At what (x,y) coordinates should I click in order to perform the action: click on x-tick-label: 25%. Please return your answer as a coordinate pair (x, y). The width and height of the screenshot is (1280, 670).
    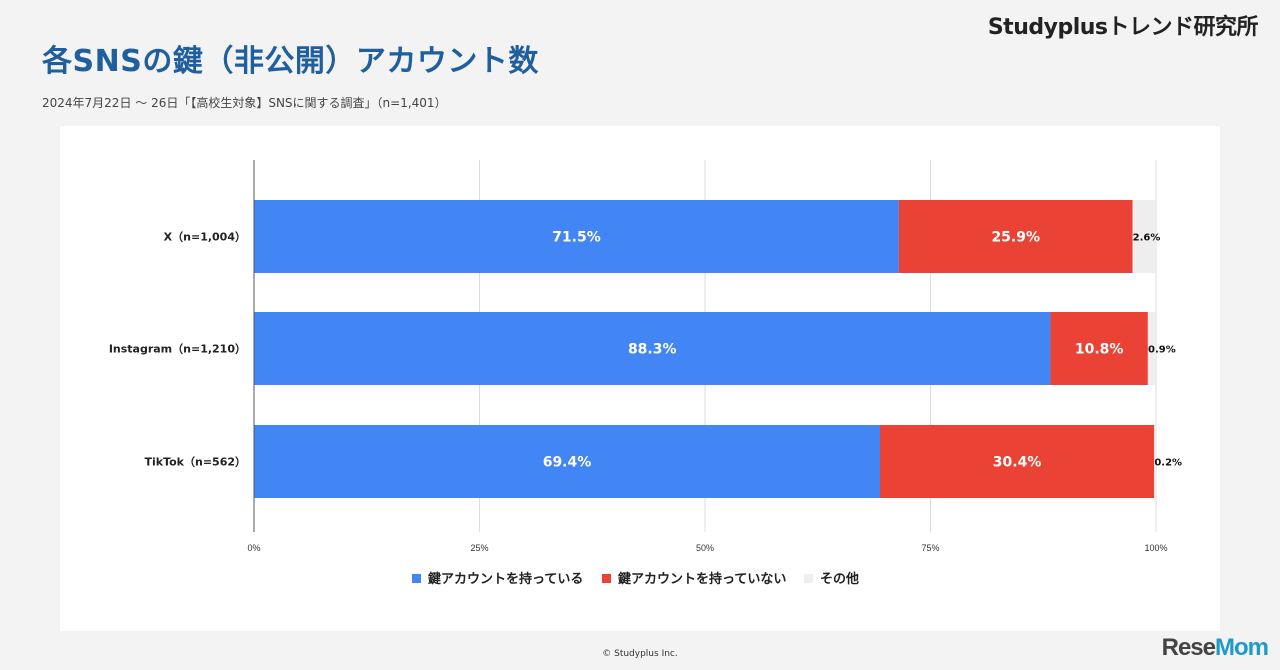
    Looking at the image, I should click on (479, 548).